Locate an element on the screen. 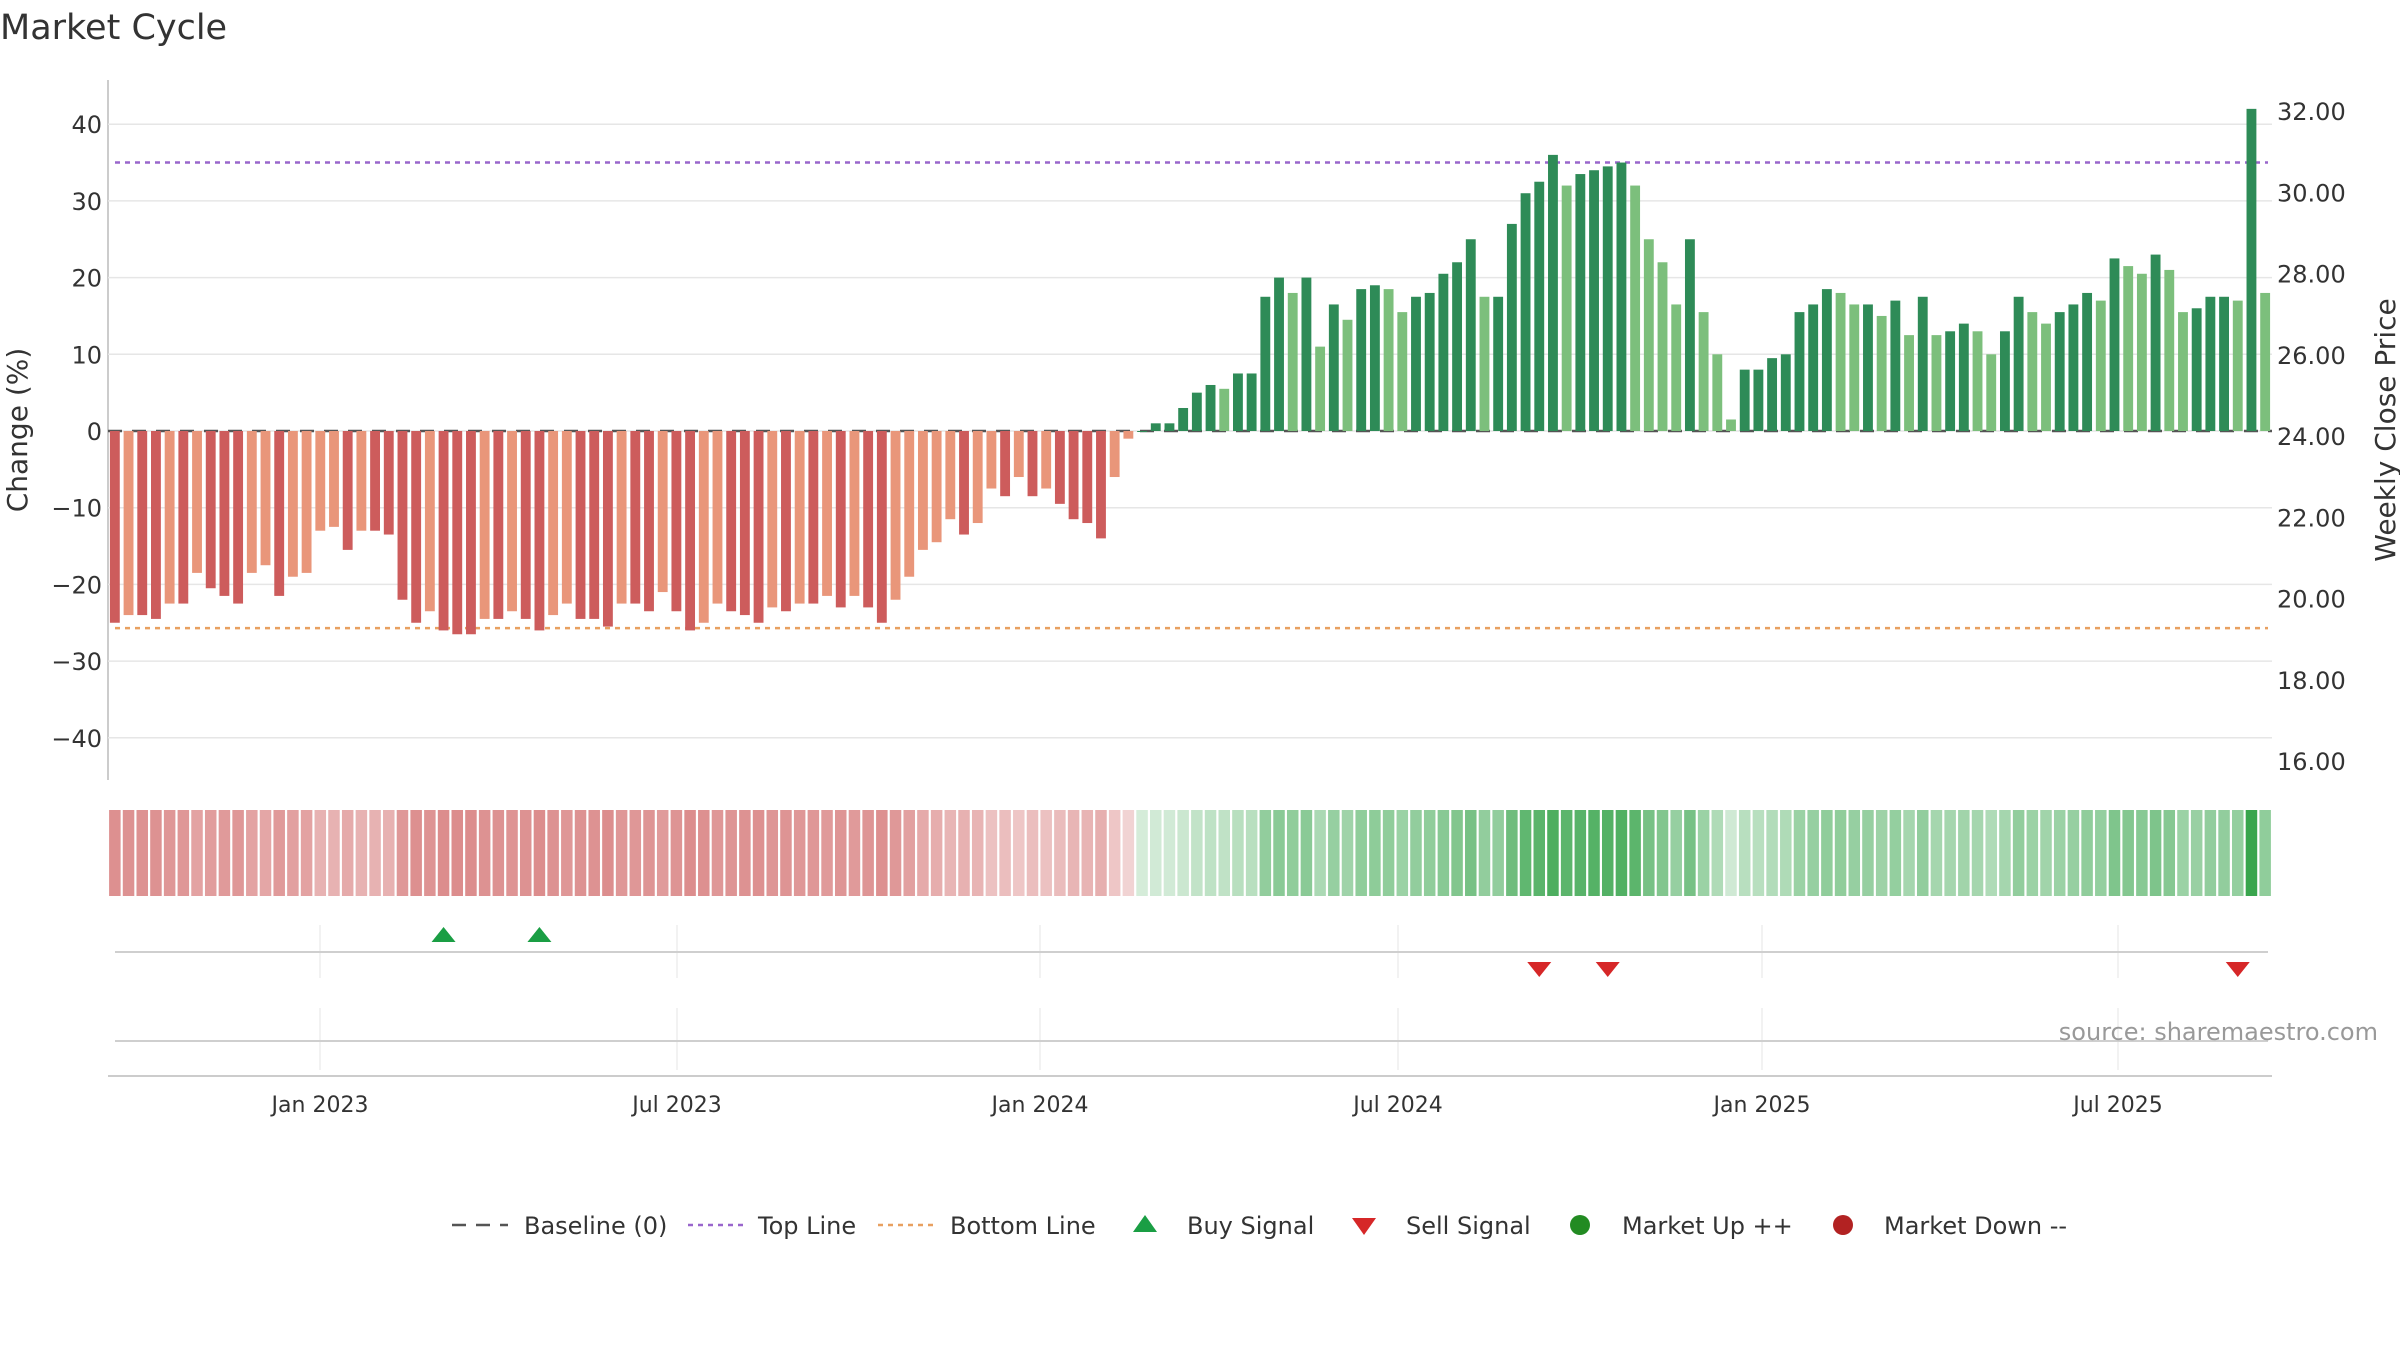 The image size is (2400, 1350). left-tick-label: −10 is located at coordinates (76, 509).